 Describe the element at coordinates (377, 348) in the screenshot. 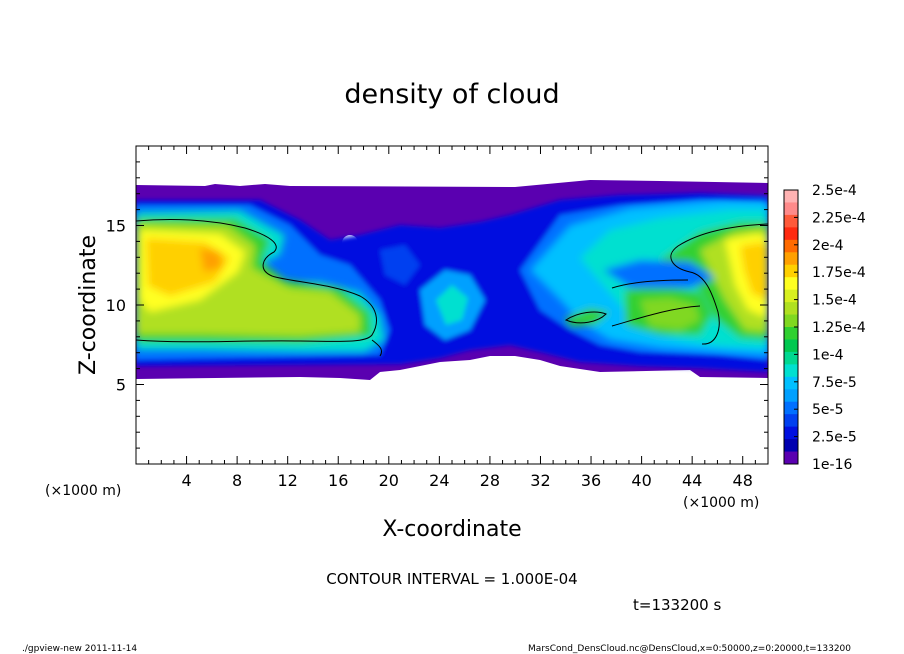

I see `contour-edge-left` at that location.